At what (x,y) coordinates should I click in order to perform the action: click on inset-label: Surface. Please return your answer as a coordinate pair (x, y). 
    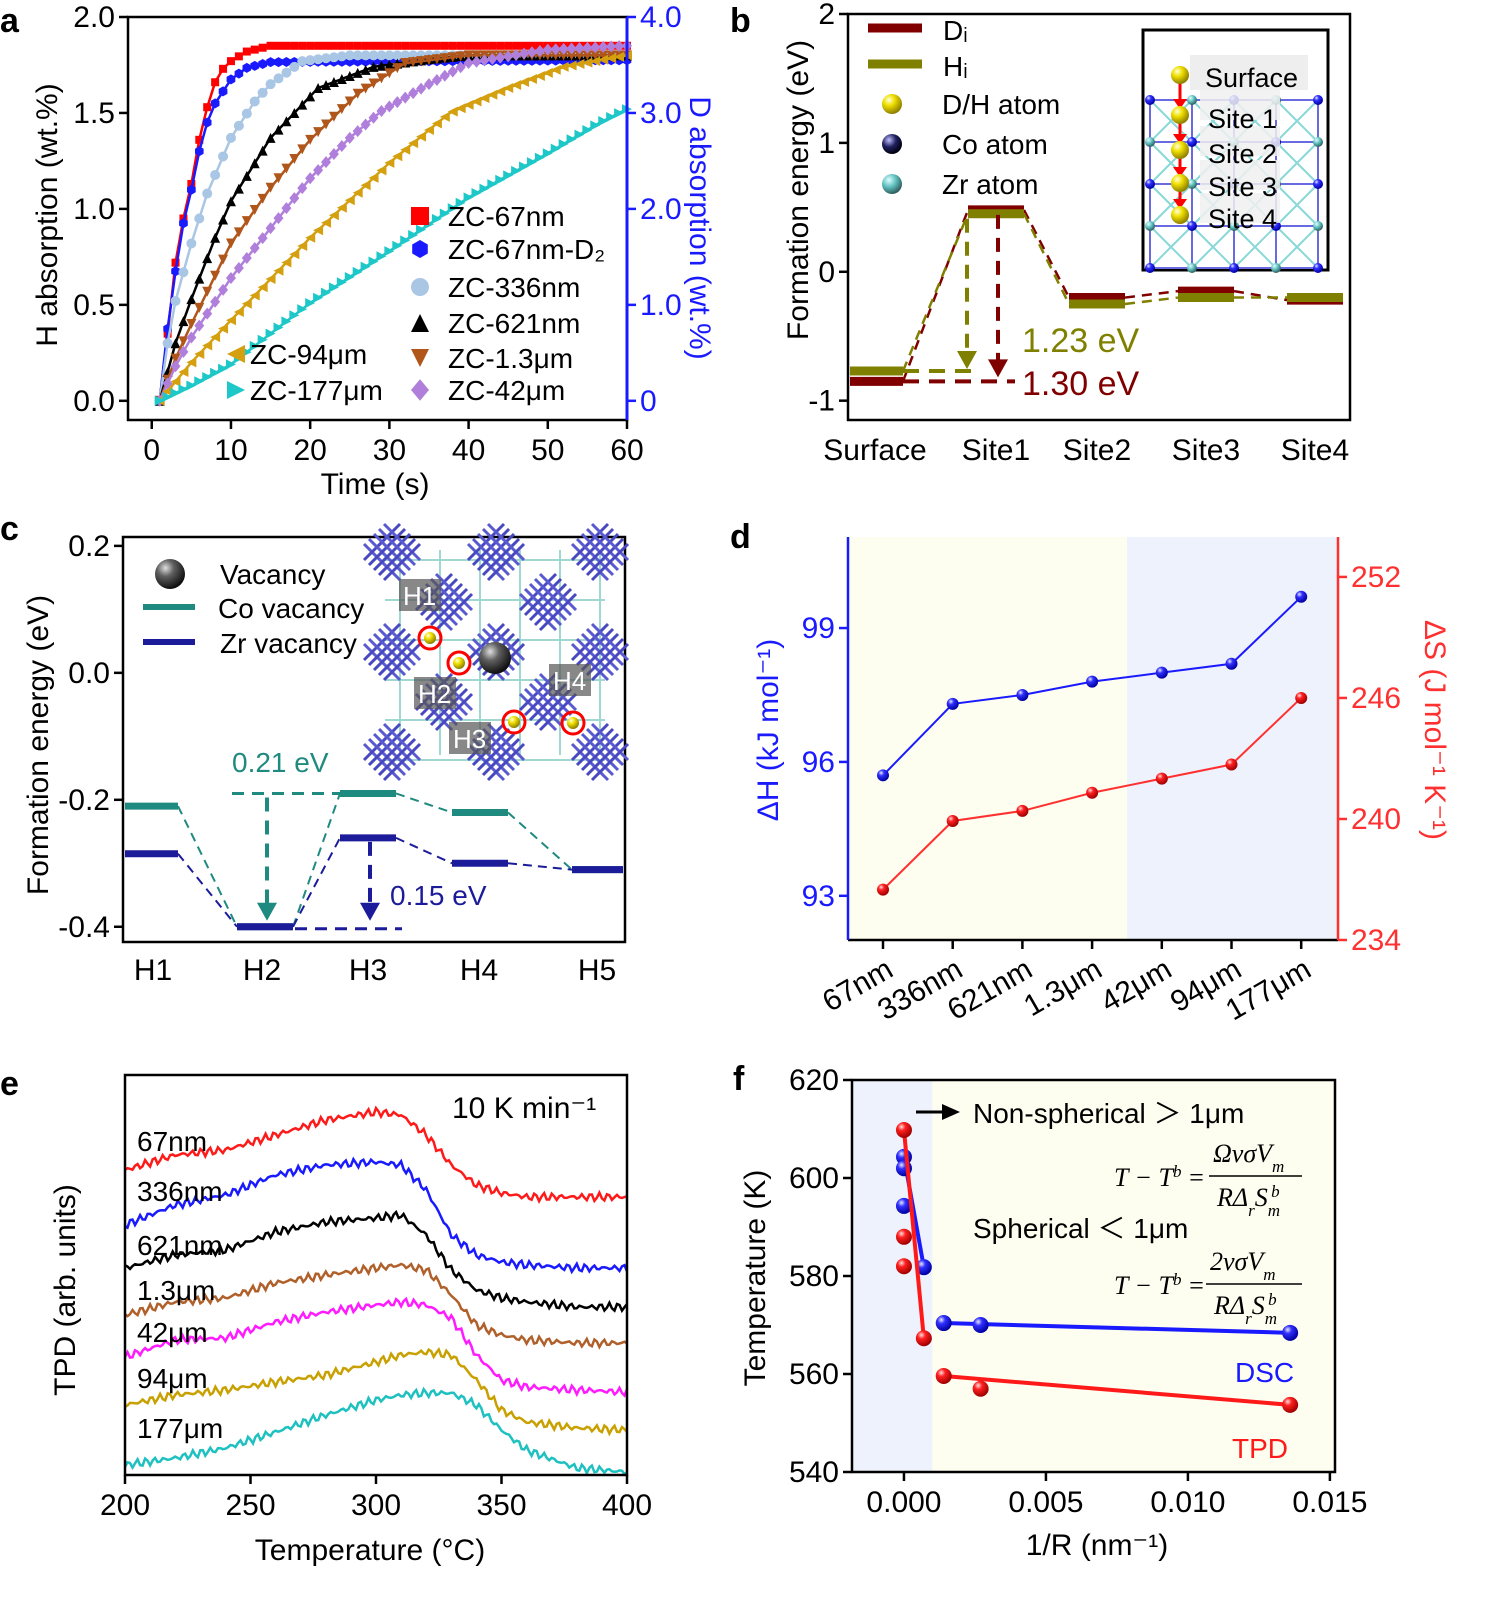
    Looking at the image, I should click on (1251, 78).